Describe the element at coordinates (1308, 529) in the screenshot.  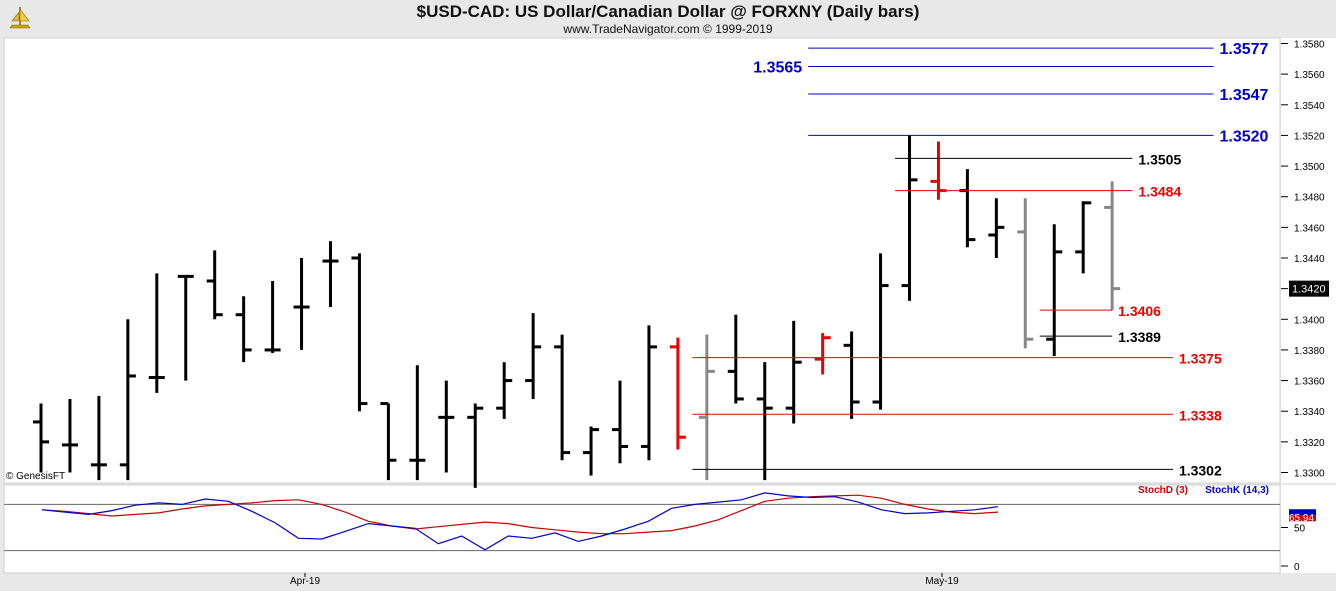
I see `oscillator-axis-panel` at that location.